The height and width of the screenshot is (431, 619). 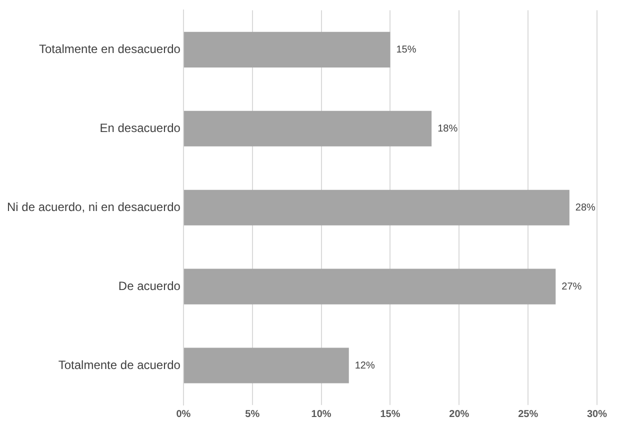 What do you see at coordinates (390, 414) in the screenshot?
I see `x-tick-label: 15%` at bounding box center [390, 414].